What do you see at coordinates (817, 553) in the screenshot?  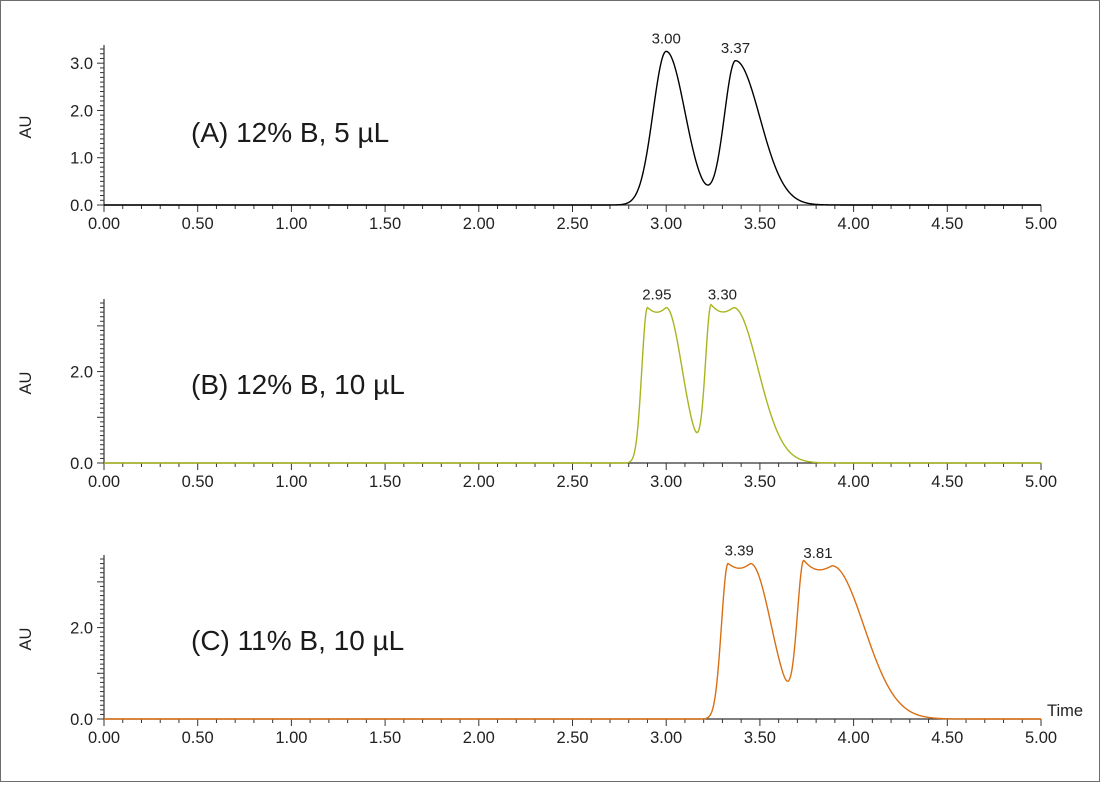 I see `peak-retention-label: 3.81` at bounding box center [817, 553].